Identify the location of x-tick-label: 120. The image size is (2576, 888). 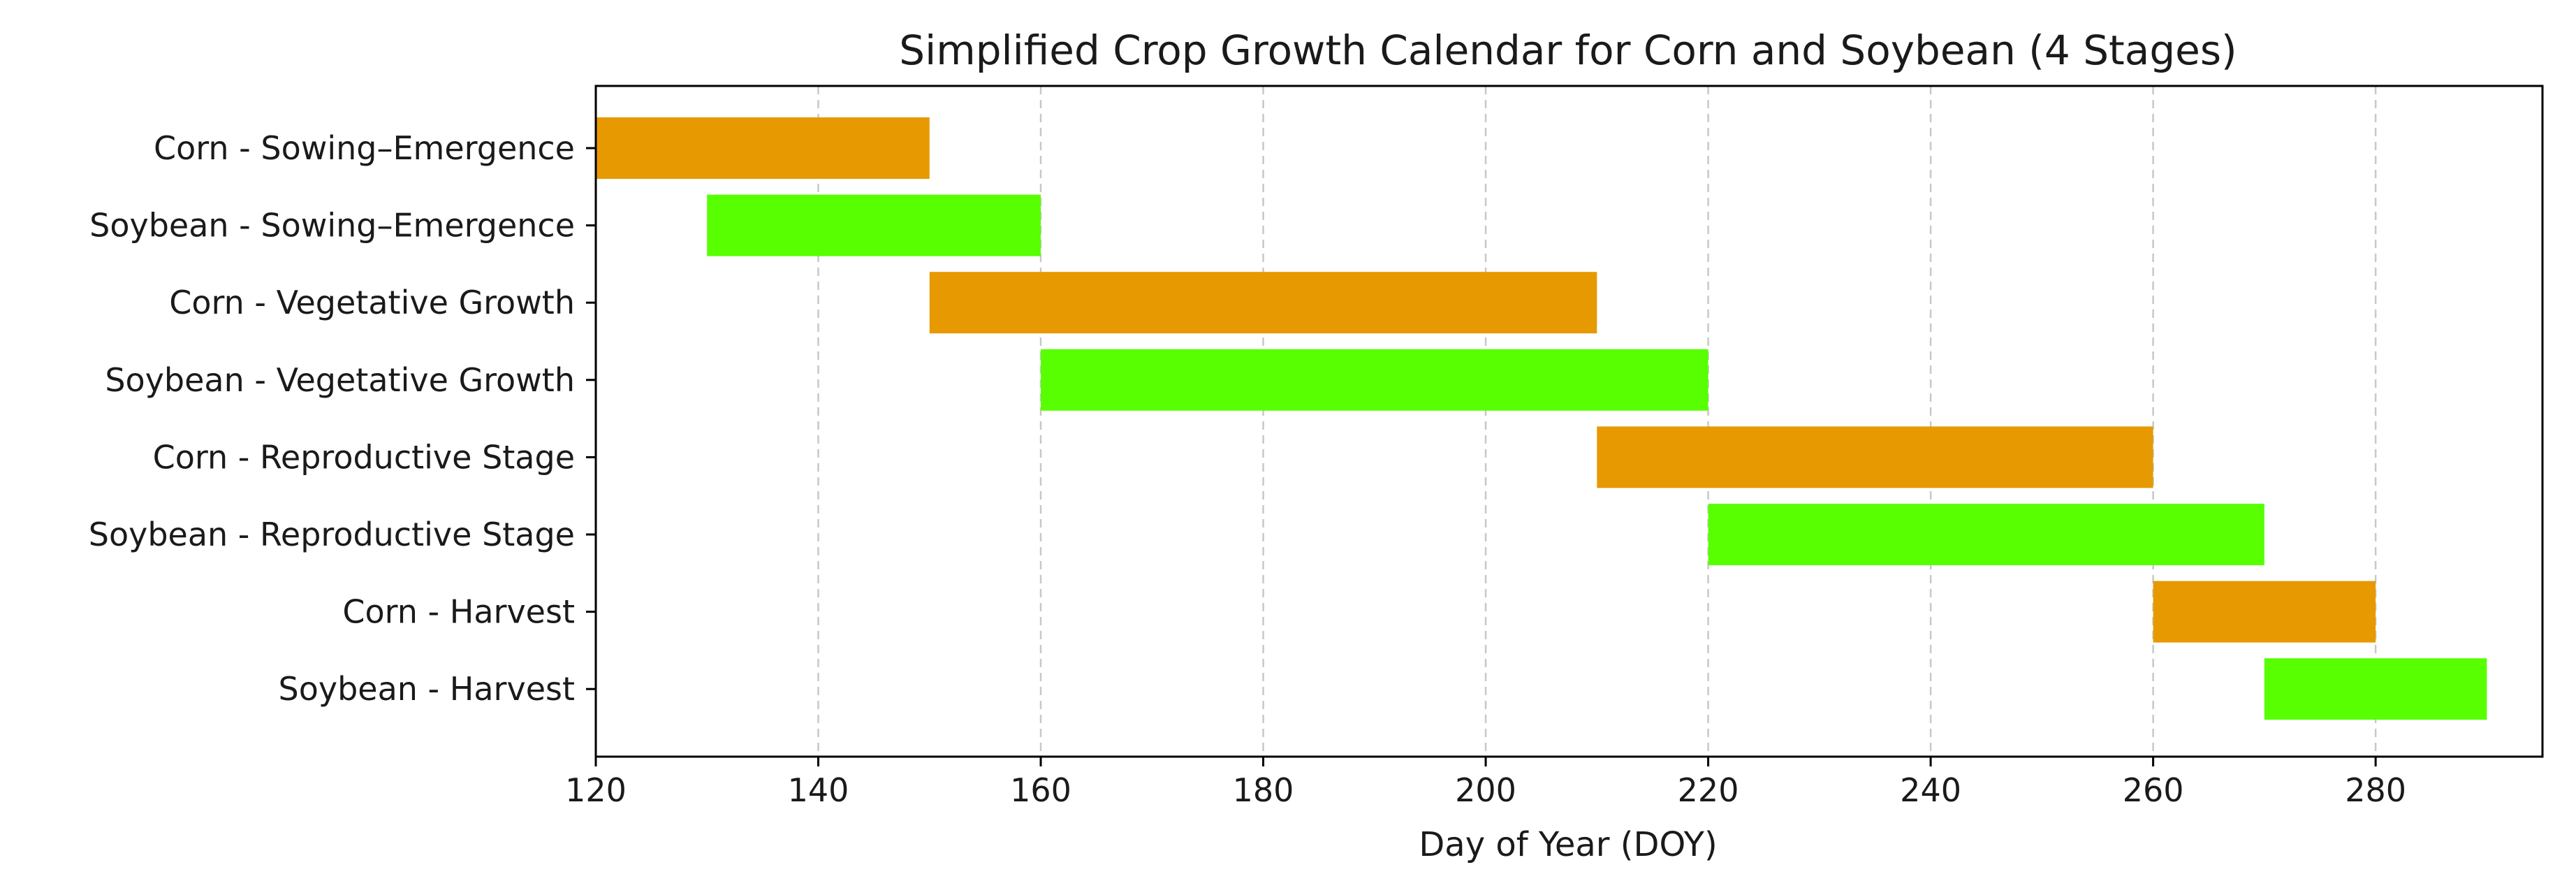
(596, 790).